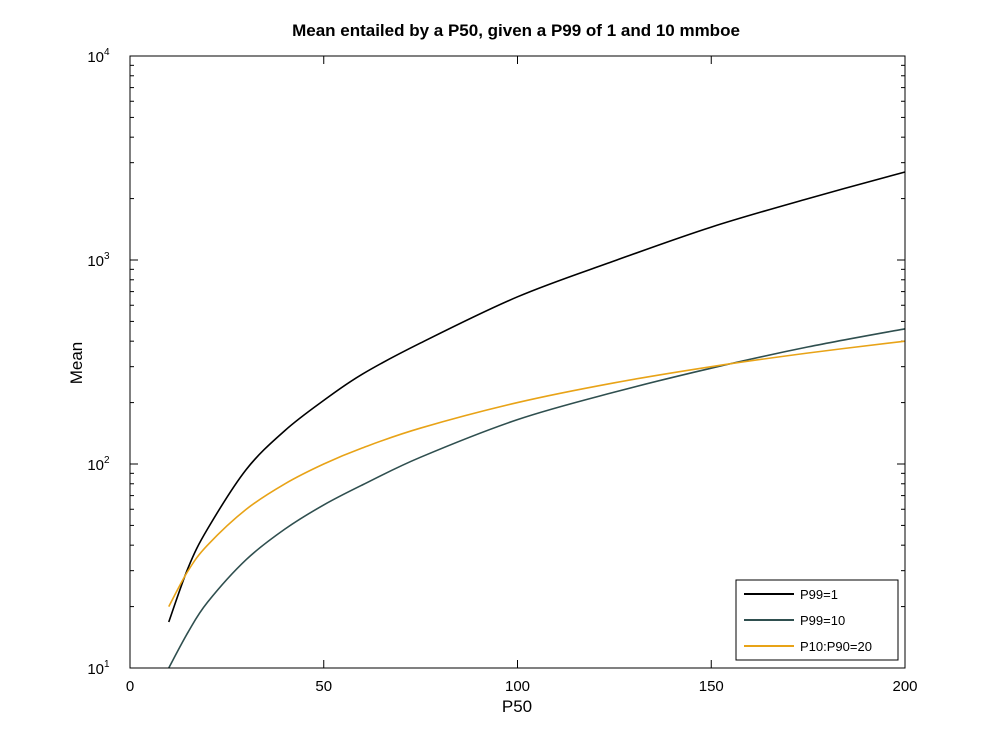  I want to click on y-tick-exponent: 2, so click(107, 460).